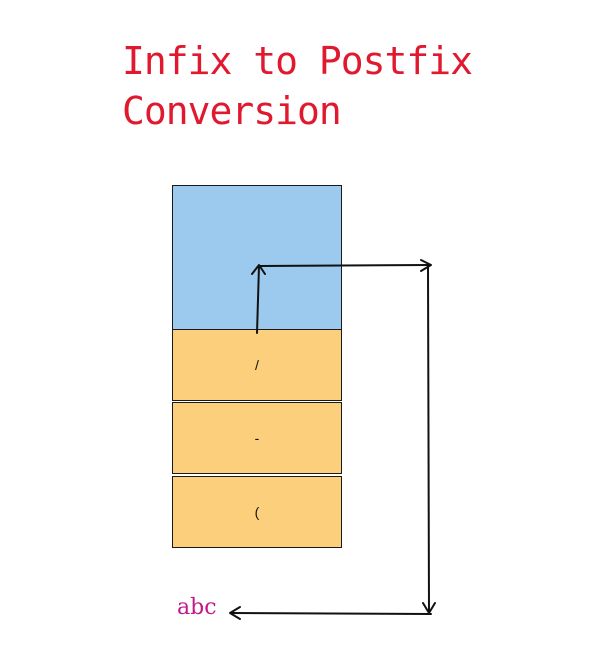 The image size is (592, 661). I want to click on stack-item-bottom: (, so click(257, 512).